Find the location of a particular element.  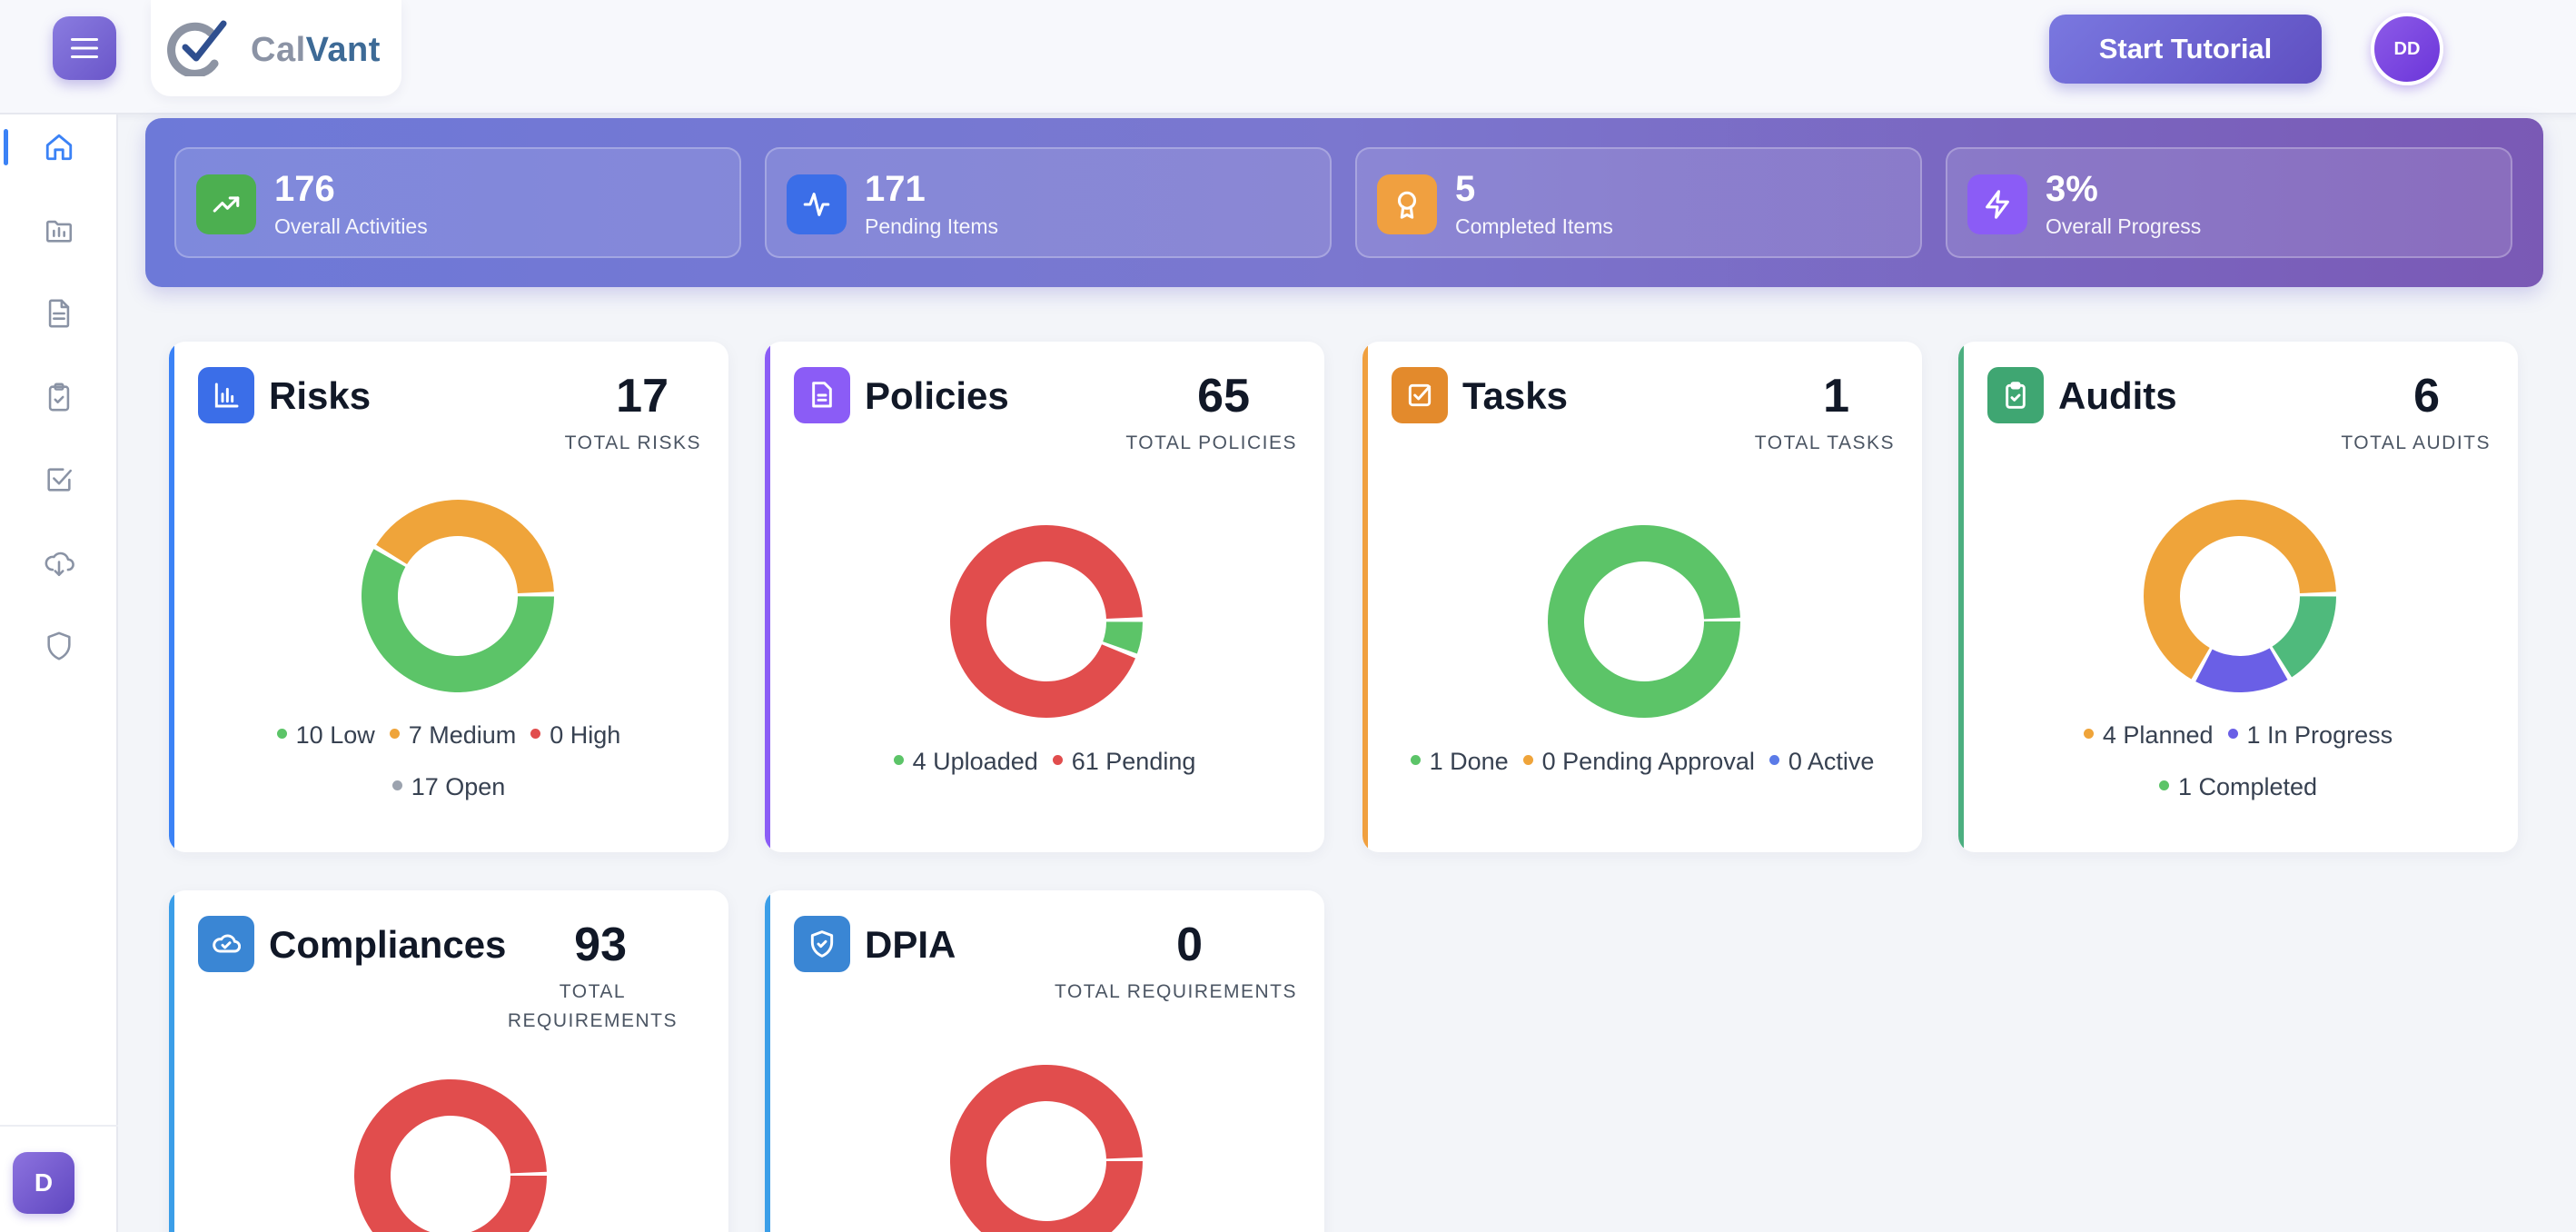

compliances-donut-chart is located at coordinates (450, 1155).